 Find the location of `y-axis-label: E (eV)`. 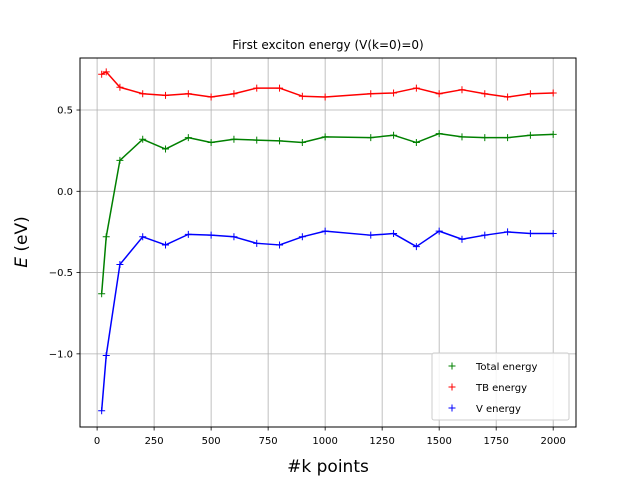

y-axis-label: E (eV) is located at coordinates (22, 242).